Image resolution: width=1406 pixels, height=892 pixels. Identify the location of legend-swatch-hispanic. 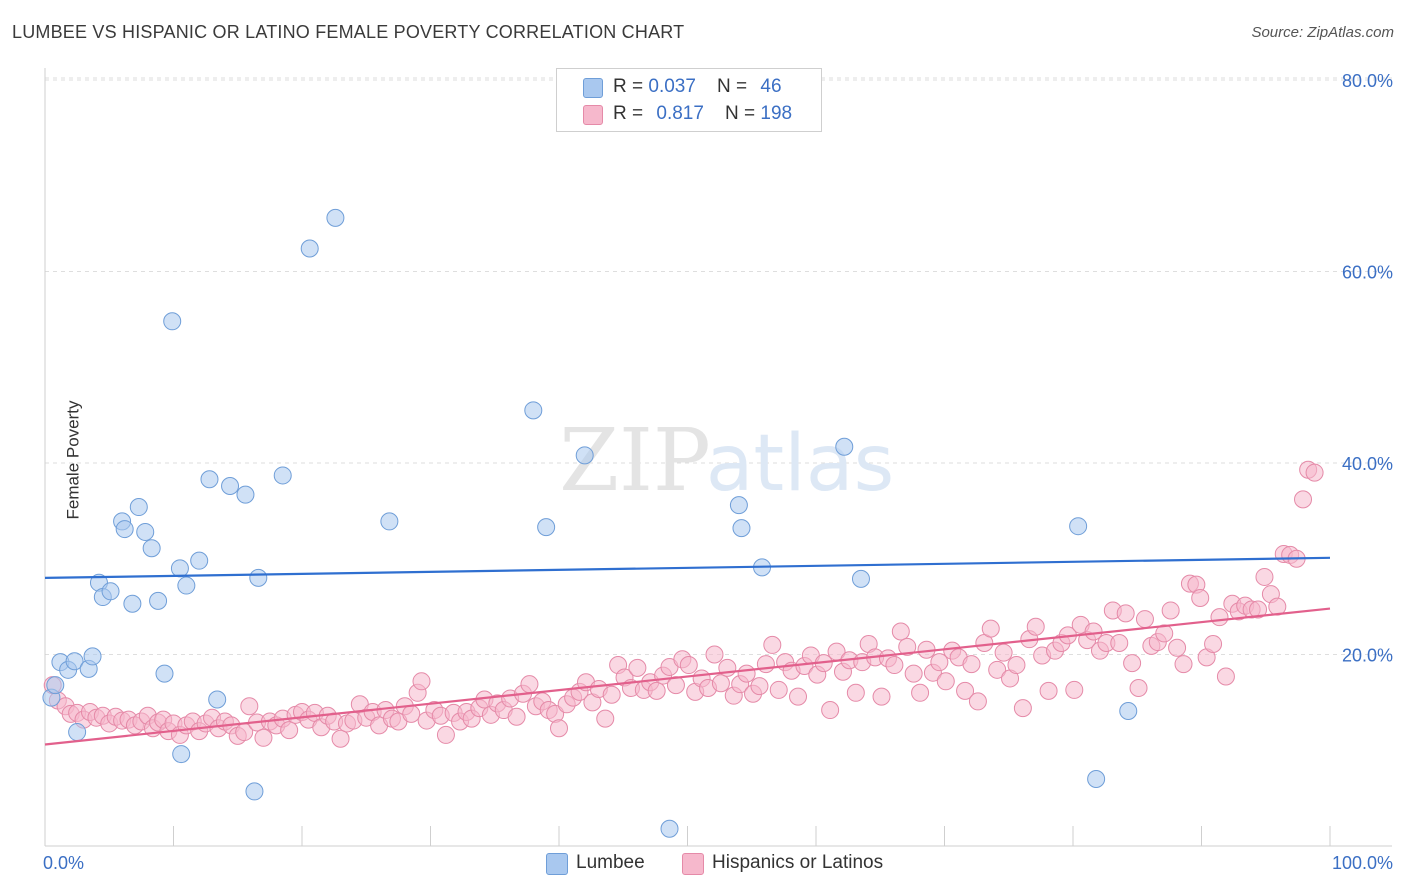
(593, 115).